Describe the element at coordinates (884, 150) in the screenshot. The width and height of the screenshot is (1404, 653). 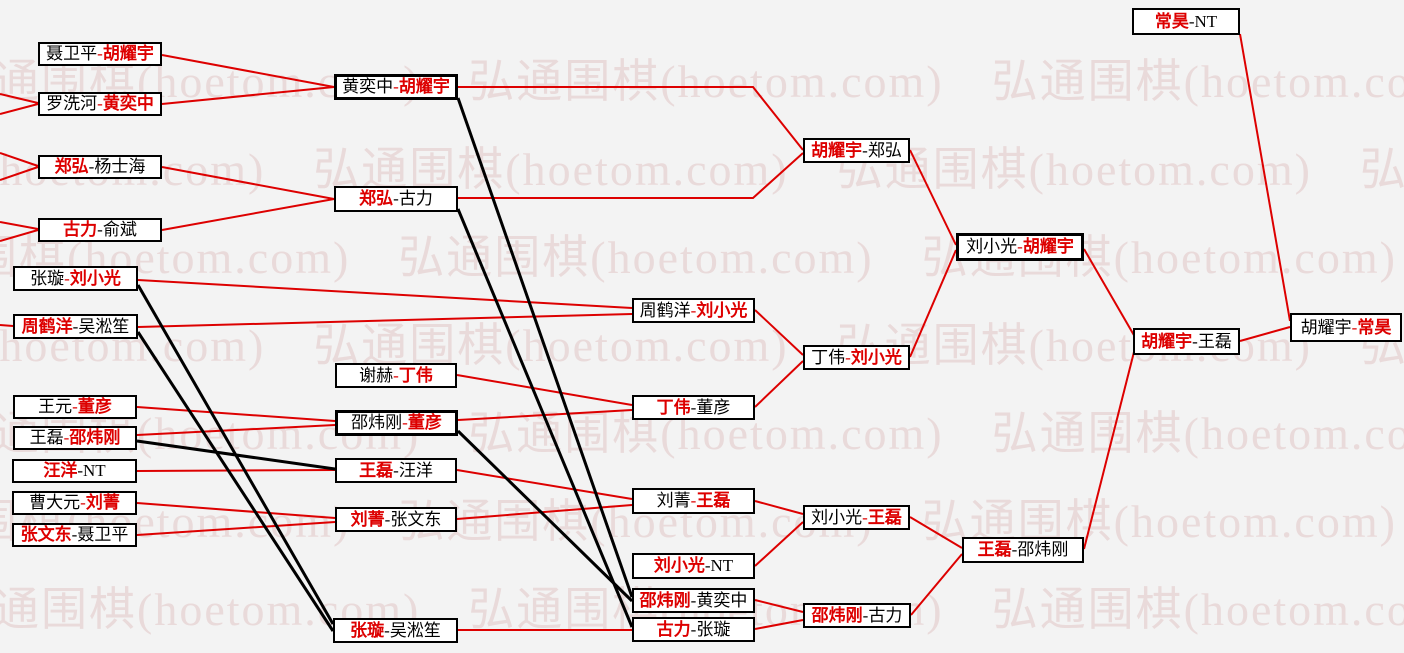
I see `player-name-loser: 郑弘` at that location.